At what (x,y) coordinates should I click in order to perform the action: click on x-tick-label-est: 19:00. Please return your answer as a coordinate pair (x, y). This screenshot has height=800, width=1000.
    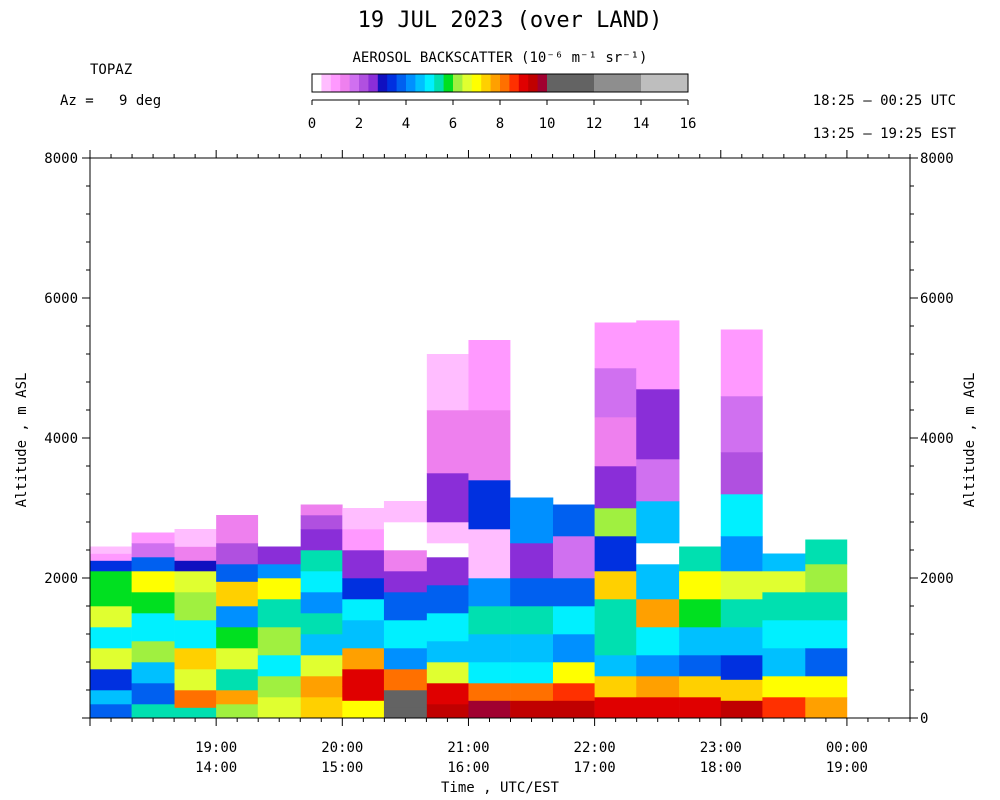
    Looking at the image, I should click on (847, 768).